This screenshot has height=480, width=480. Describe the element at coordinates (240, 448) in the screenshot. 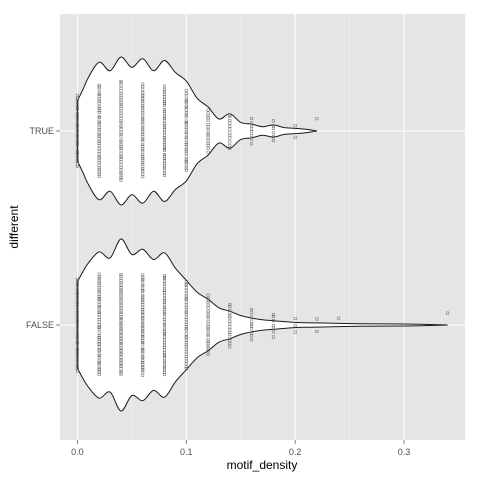

I see `x-axis: 0.0 0.1 0.2 0.3` at that location.